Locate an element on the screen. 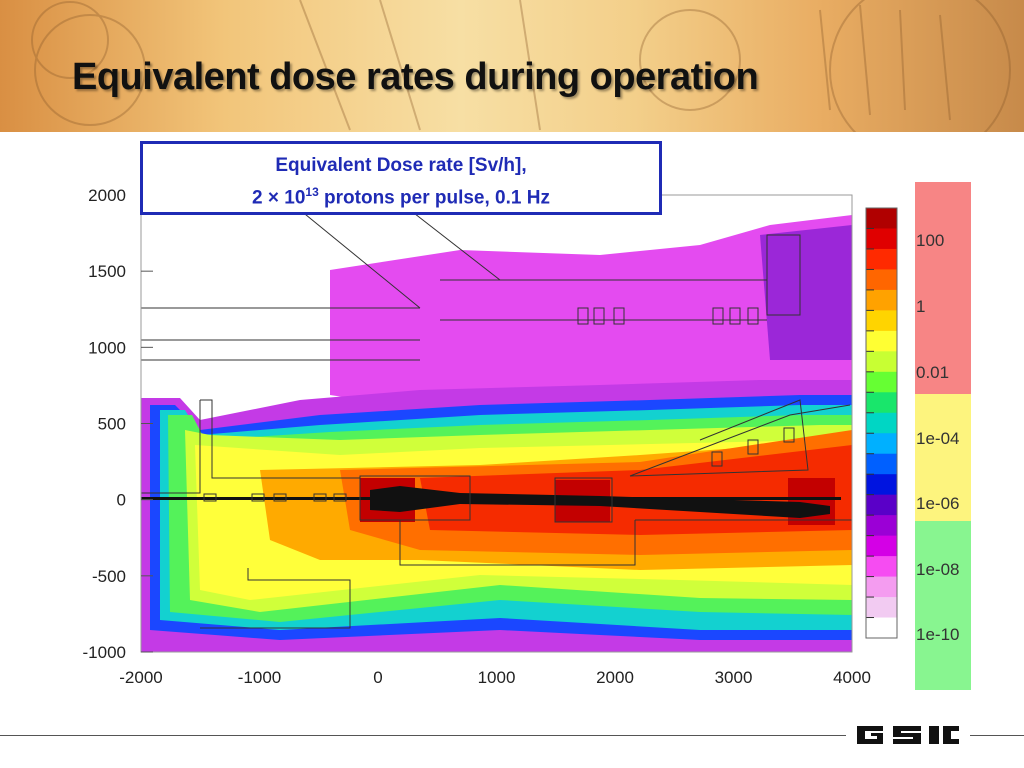 The image size is (1024, 768). y-tick-label: 1500 is located at coordinates (107, 271).